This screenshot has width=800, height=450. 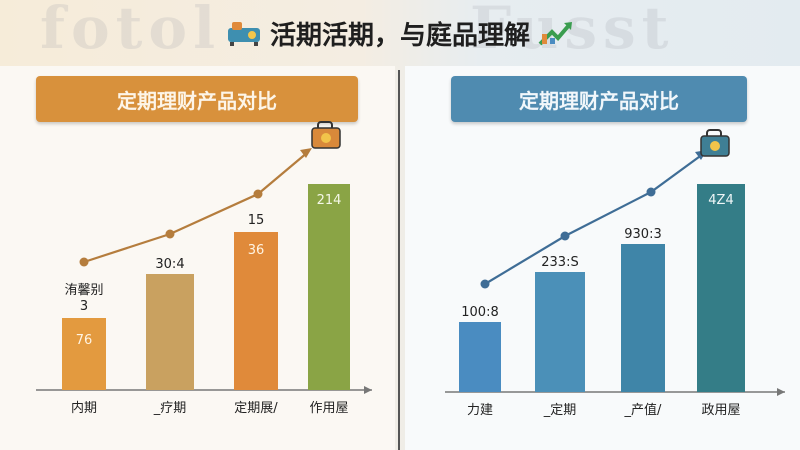 I want to click on watermark-left: fotol, so click(x=131, y=31).